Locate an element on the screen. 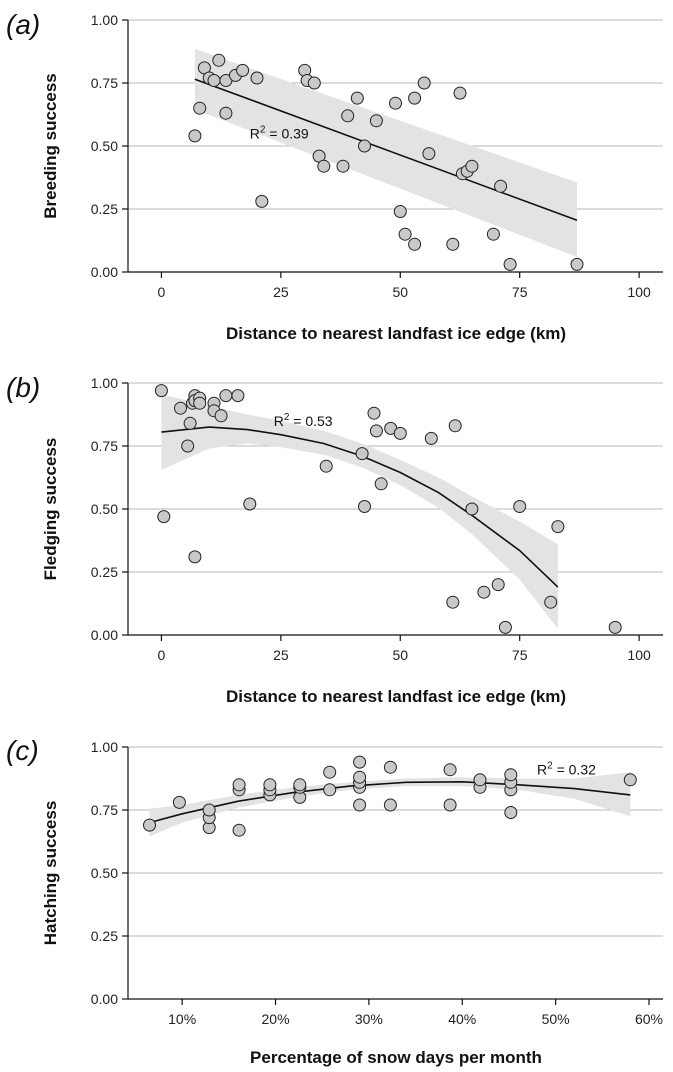 This screenshot has width=673, height=1072. panel-a-y-tick-label: 0.75 is located at coordinates (104, 83).